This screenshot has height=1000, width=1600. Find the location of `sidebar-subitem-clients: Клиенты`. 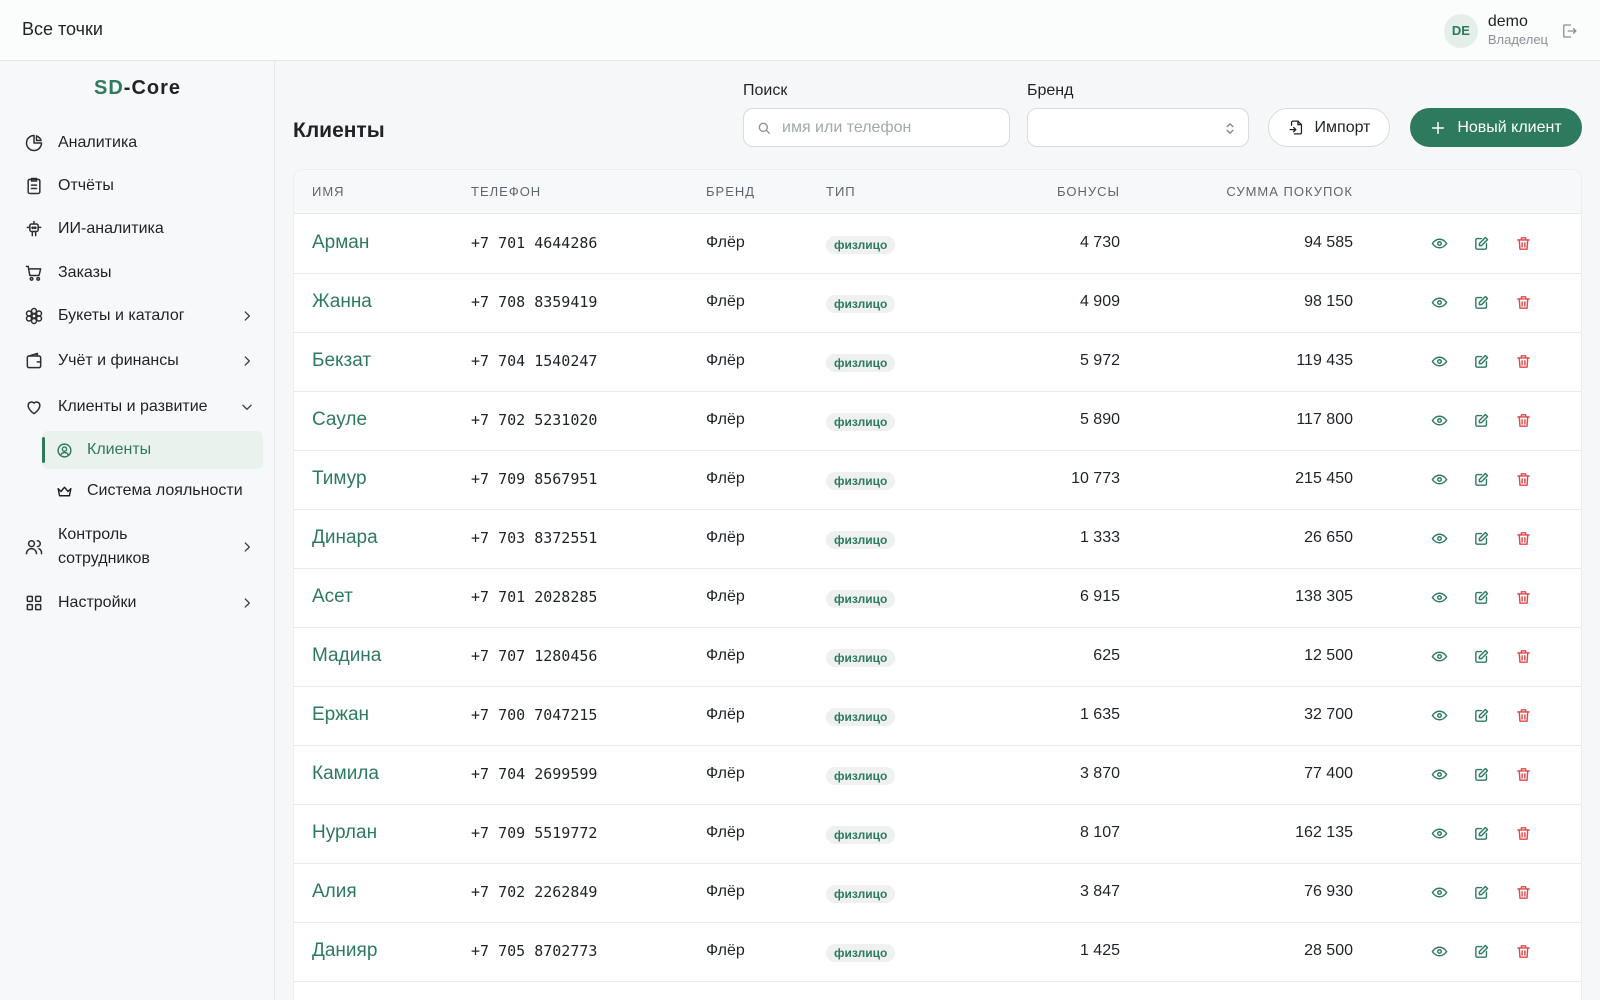

sidebar-subitem-clients: Клиенты is located at coordinates (152, 450).